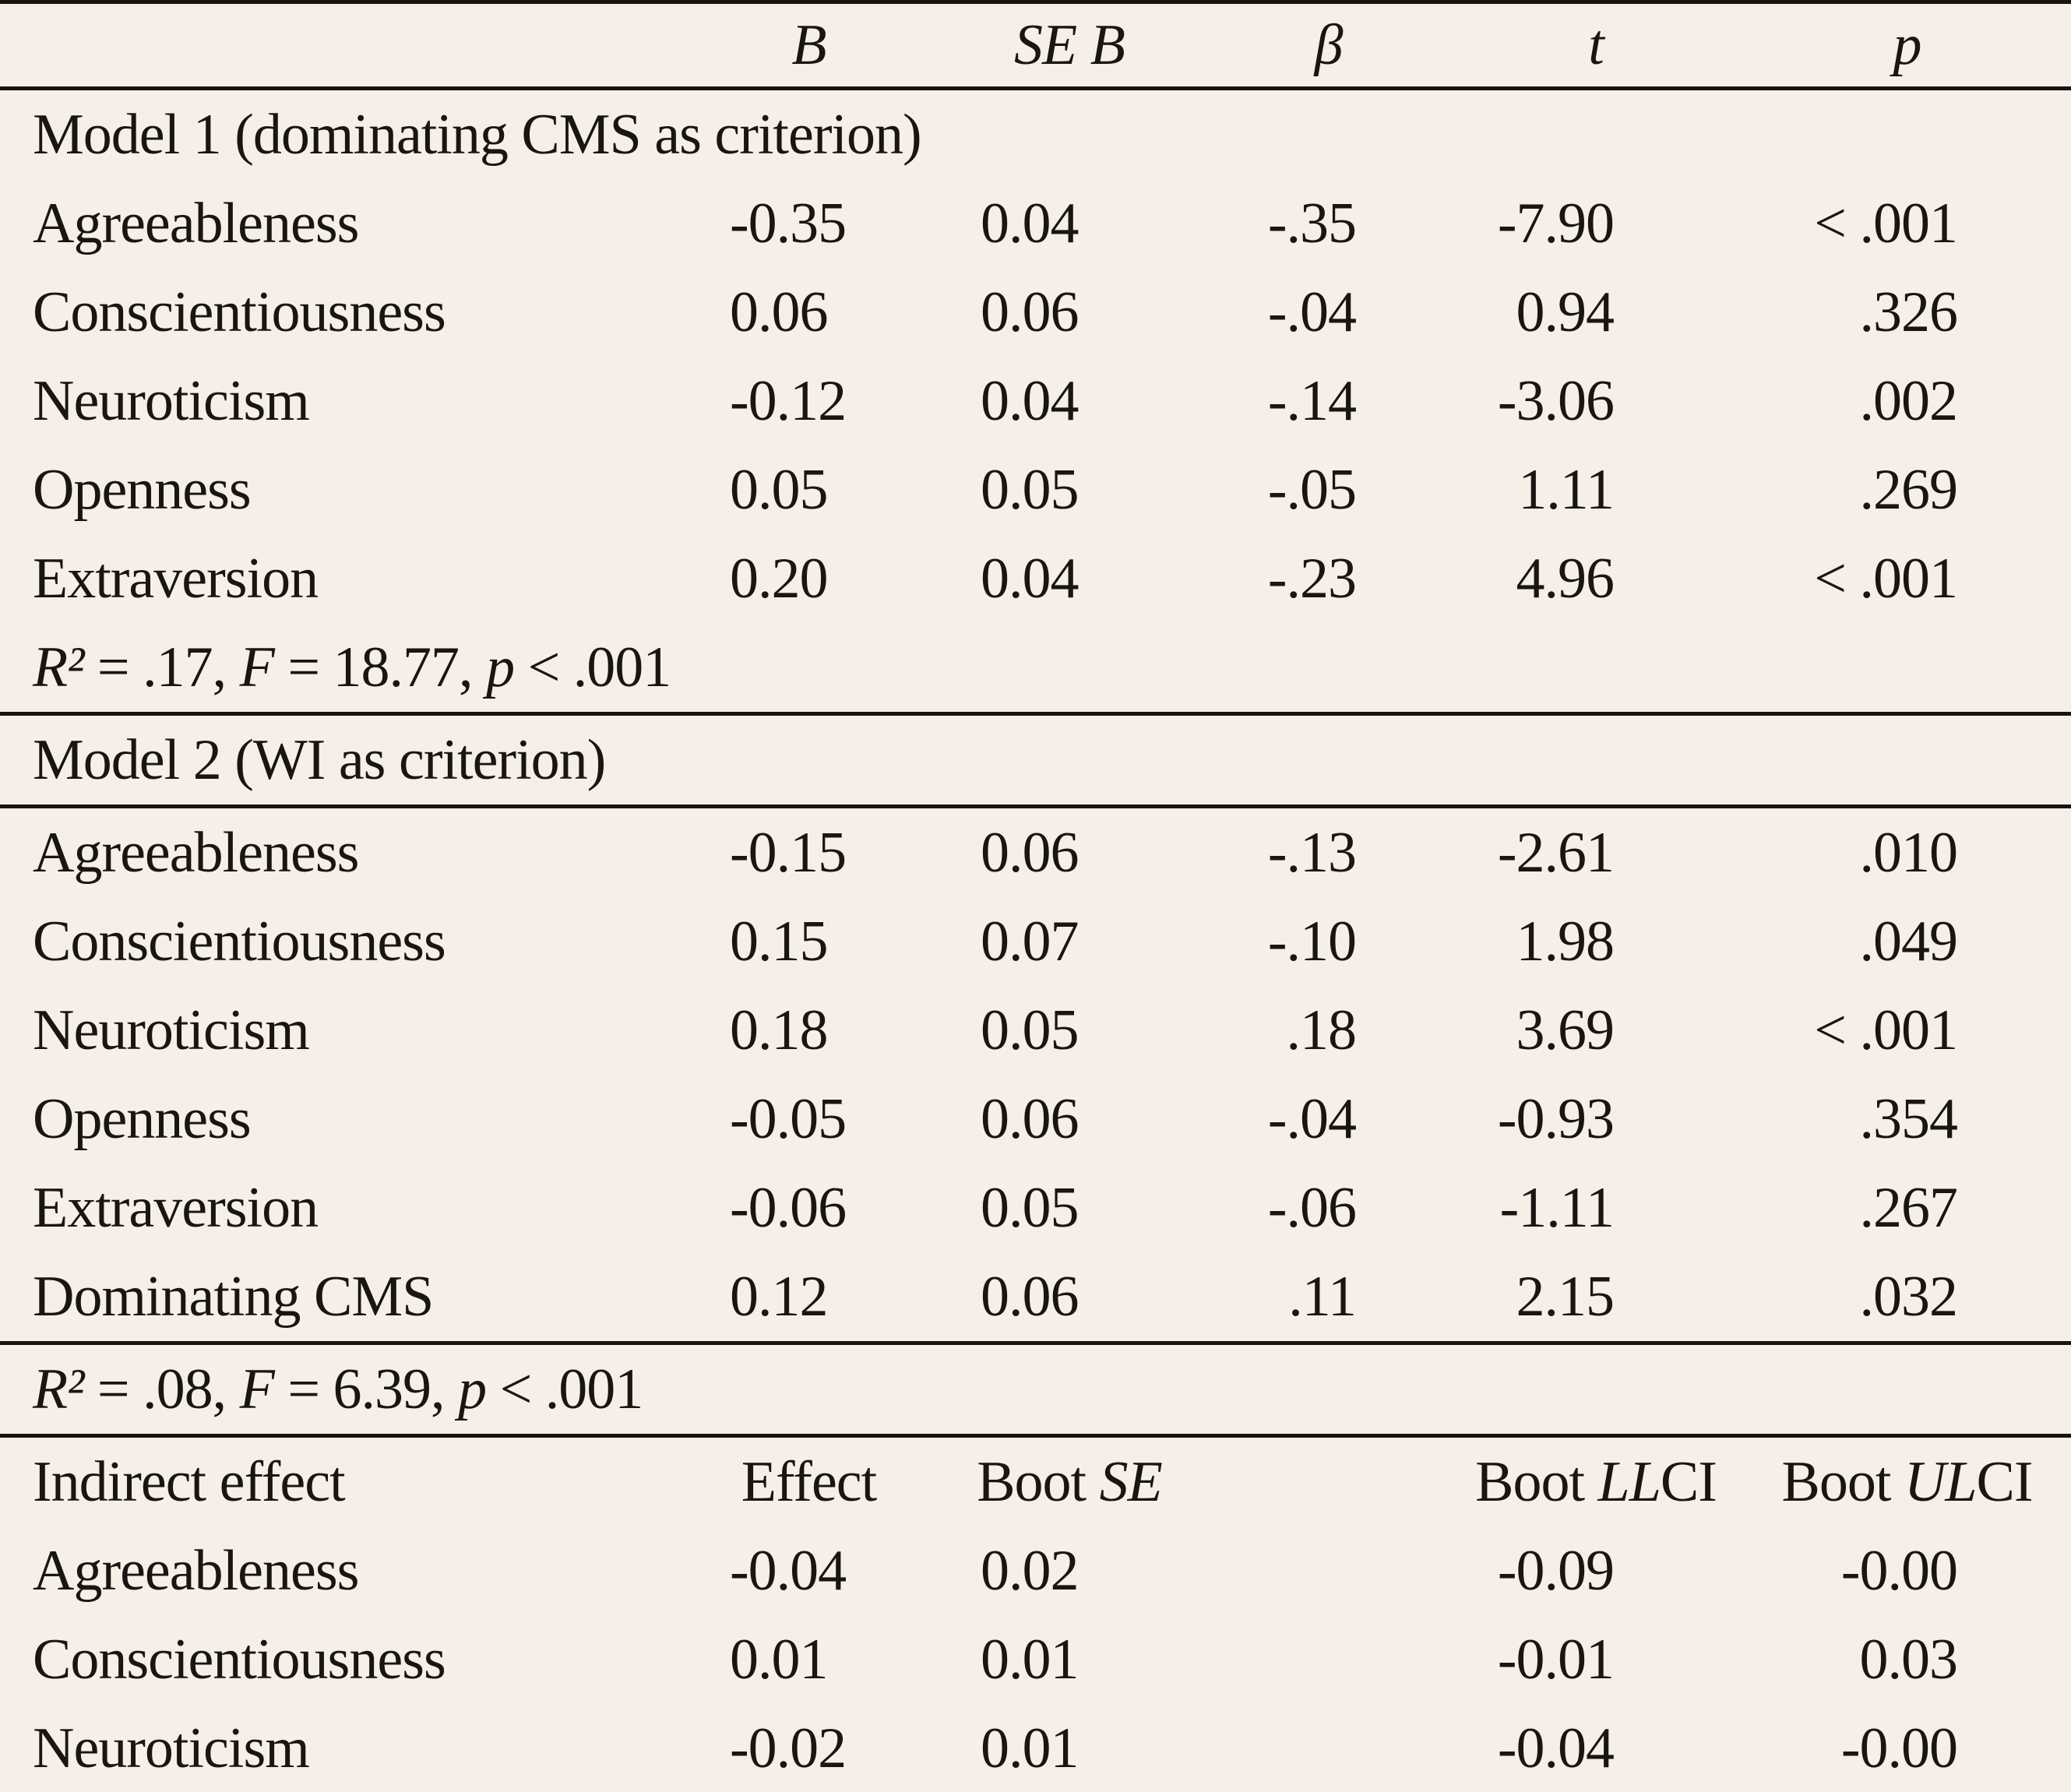  What do you see at coordinates (779, 578) in the screenshot?
I see `cell-col1: 0.20` at bounding box center [779, 578].